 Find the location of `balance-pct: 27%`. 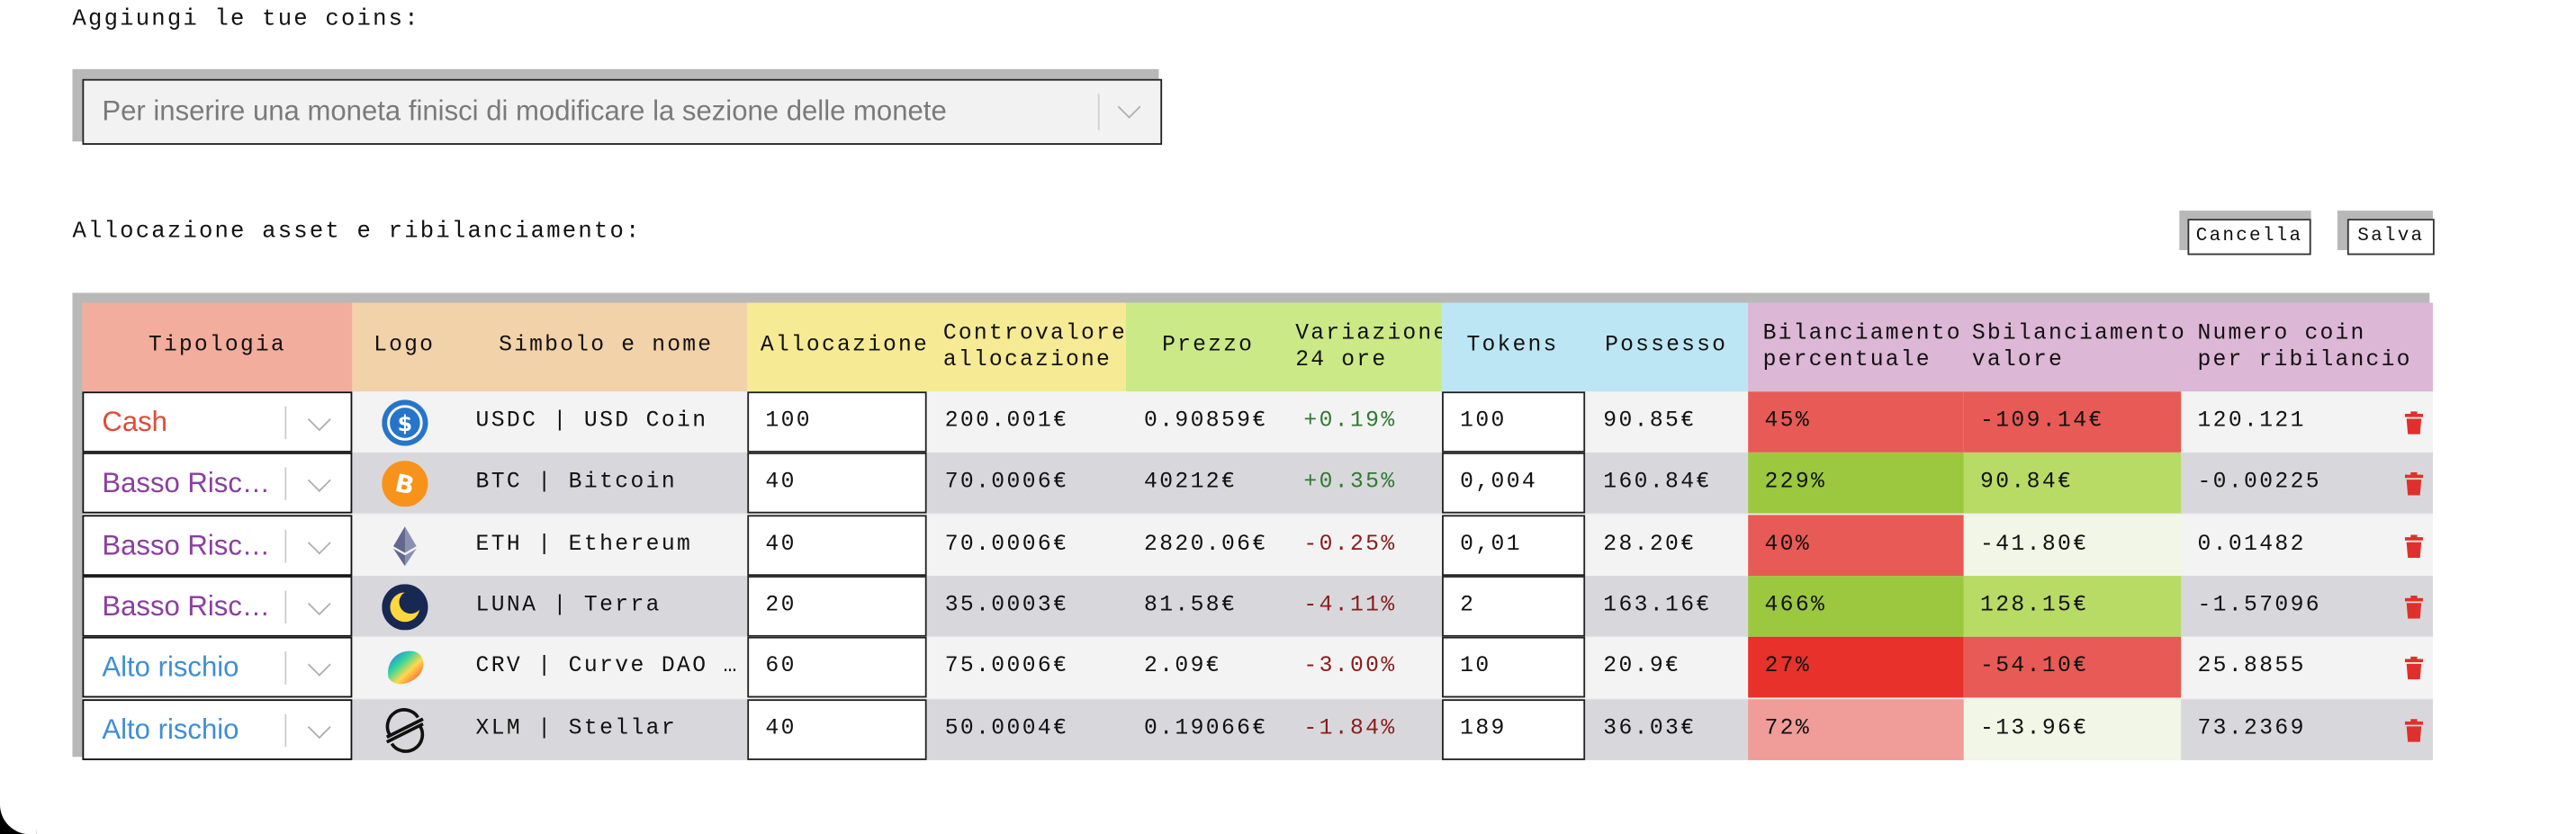

balance-pct: 27% is located at coordinates (1856, 667).